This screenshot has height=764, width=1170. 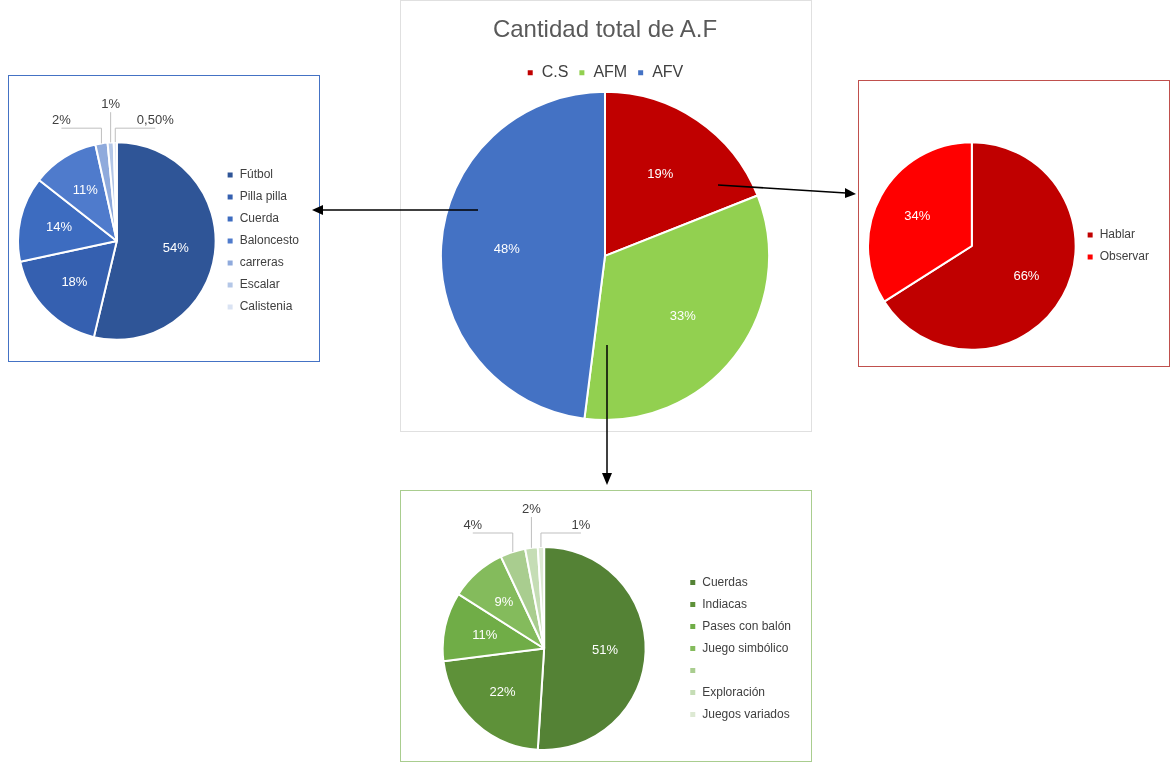 I want to click on data-label: 4%, so click(x=473, y=524).